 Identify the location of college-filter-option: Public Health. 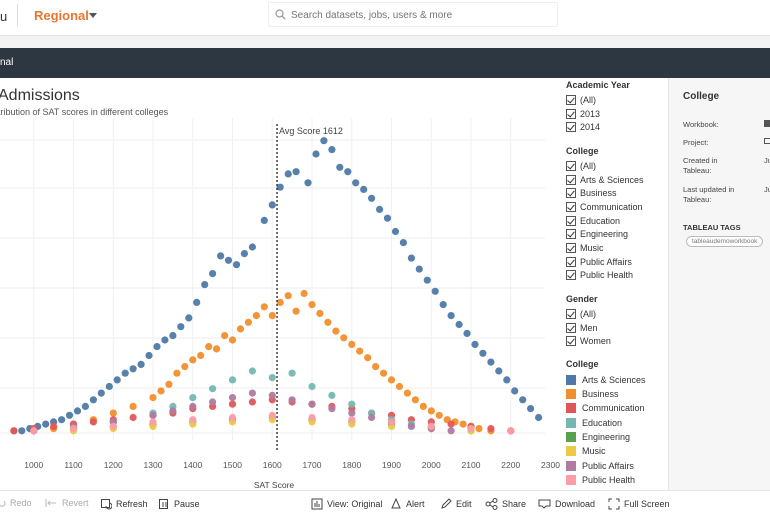
(616, 276).